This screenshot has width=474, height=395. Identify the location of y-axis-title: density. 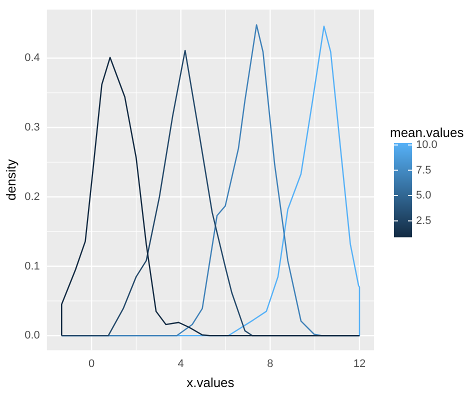
(10, 179).